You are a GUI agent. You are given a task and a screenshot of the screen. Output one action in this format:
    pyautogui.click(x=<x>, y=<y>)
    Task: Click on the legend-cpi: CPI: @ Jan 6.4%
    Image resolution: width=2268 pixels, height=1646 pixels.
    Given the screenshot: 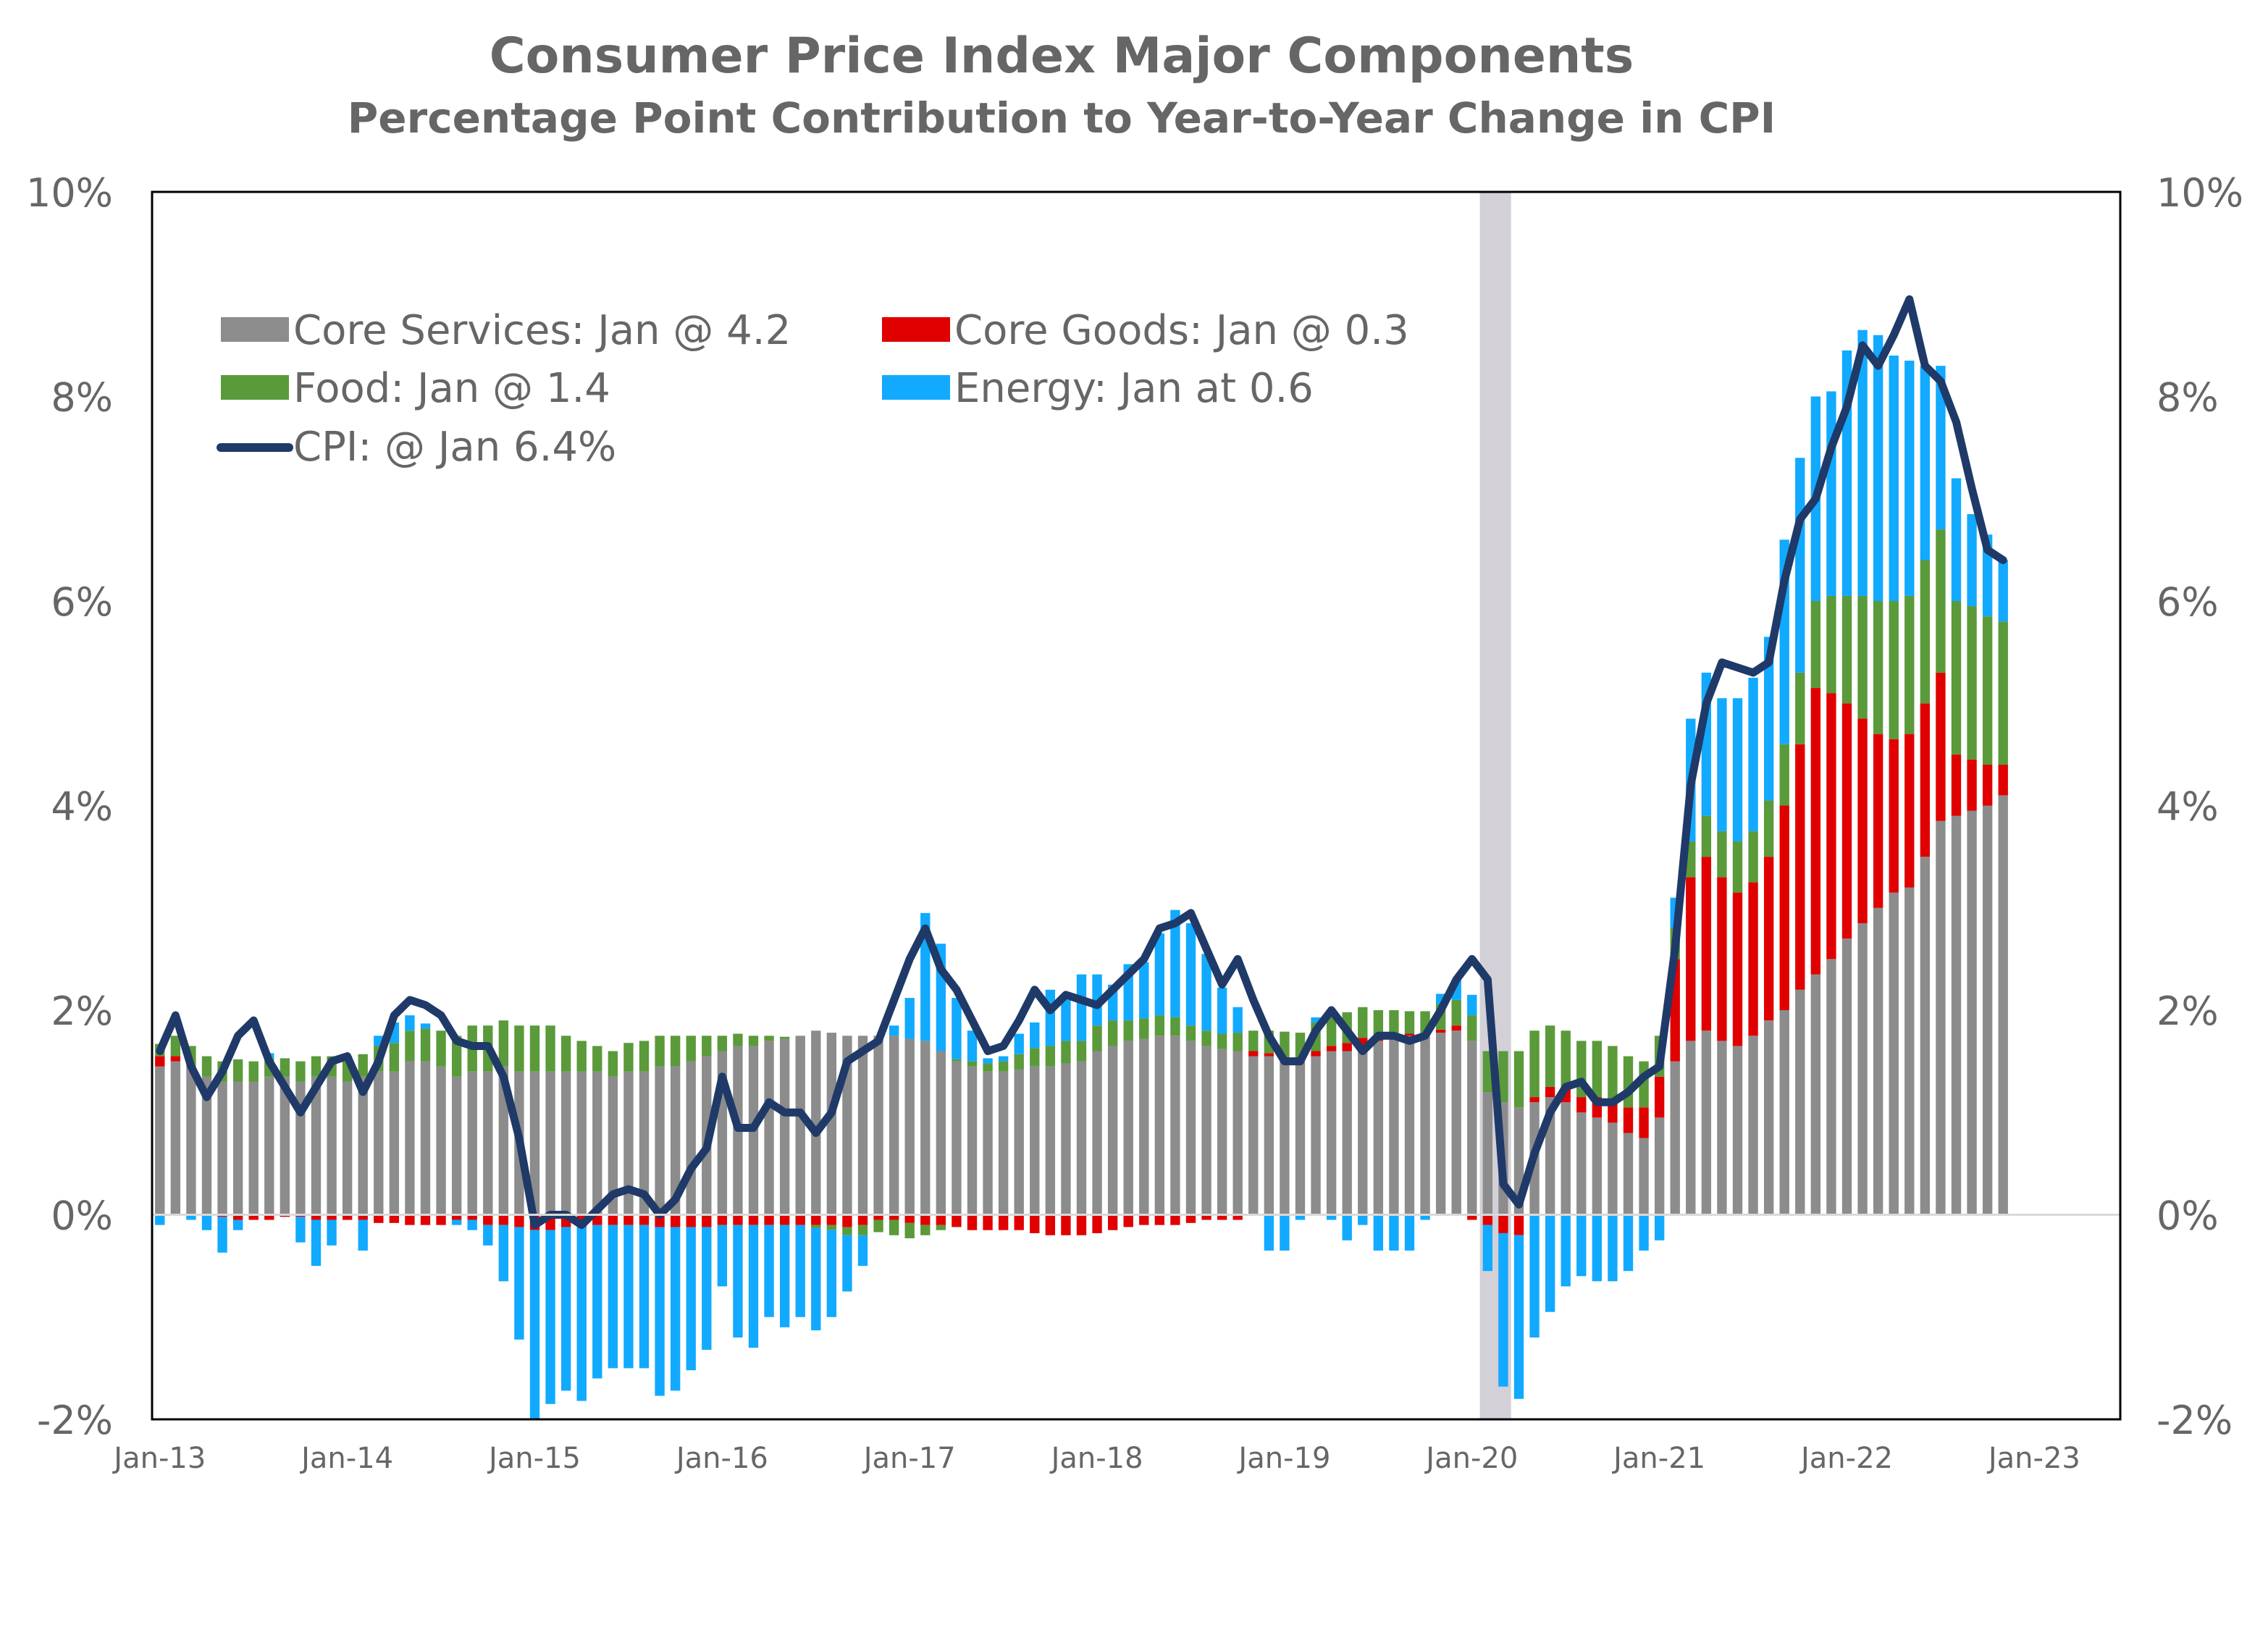 What is the action you would take?
    pyautogui.click(x=454, y=447)
    